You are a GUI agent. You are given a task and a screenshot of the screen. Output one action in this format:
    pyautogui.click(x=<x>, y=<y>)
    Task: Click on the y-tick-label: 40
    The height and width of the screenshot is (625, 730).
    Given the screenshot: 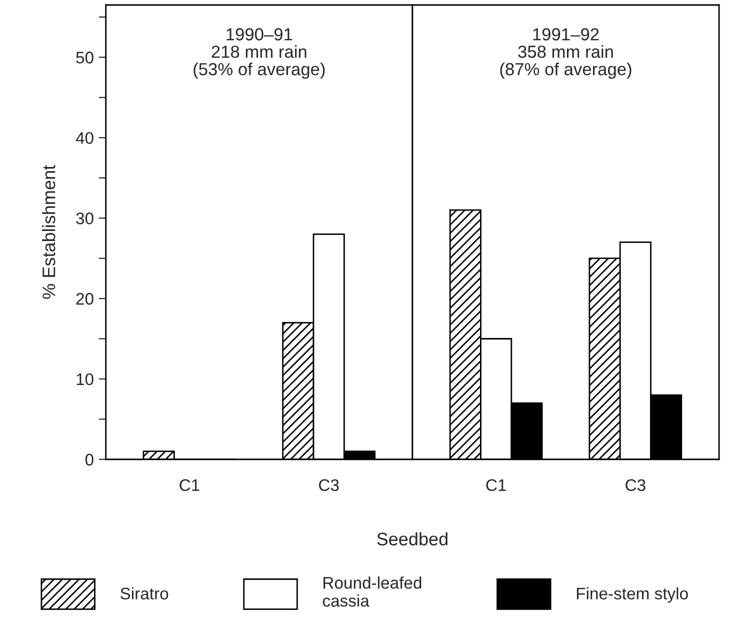 What is the action you would take?
    pyautogui.click(x=85, y=138)
    